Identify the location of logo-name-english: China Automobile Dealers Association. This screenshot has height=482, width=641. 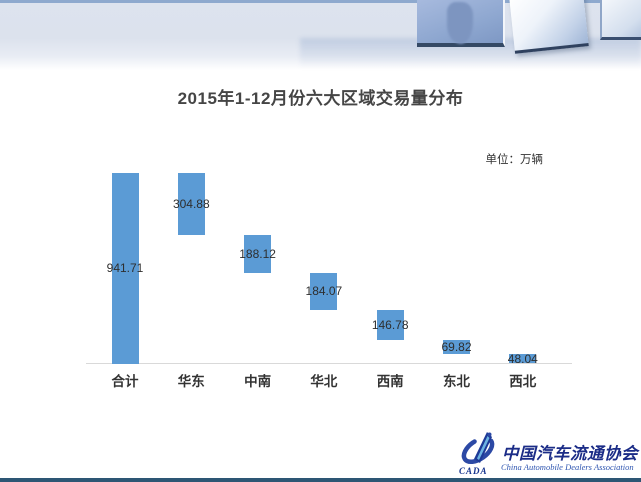
(567, 467).